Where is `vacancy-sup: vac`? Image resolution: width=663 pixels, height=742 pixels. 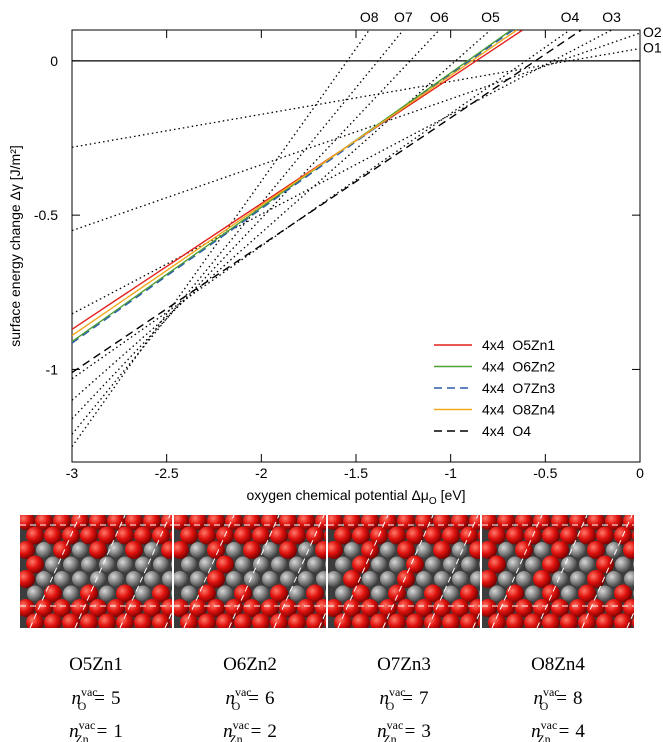
vacancy-sup: vac is located at coordinates (89, 692).